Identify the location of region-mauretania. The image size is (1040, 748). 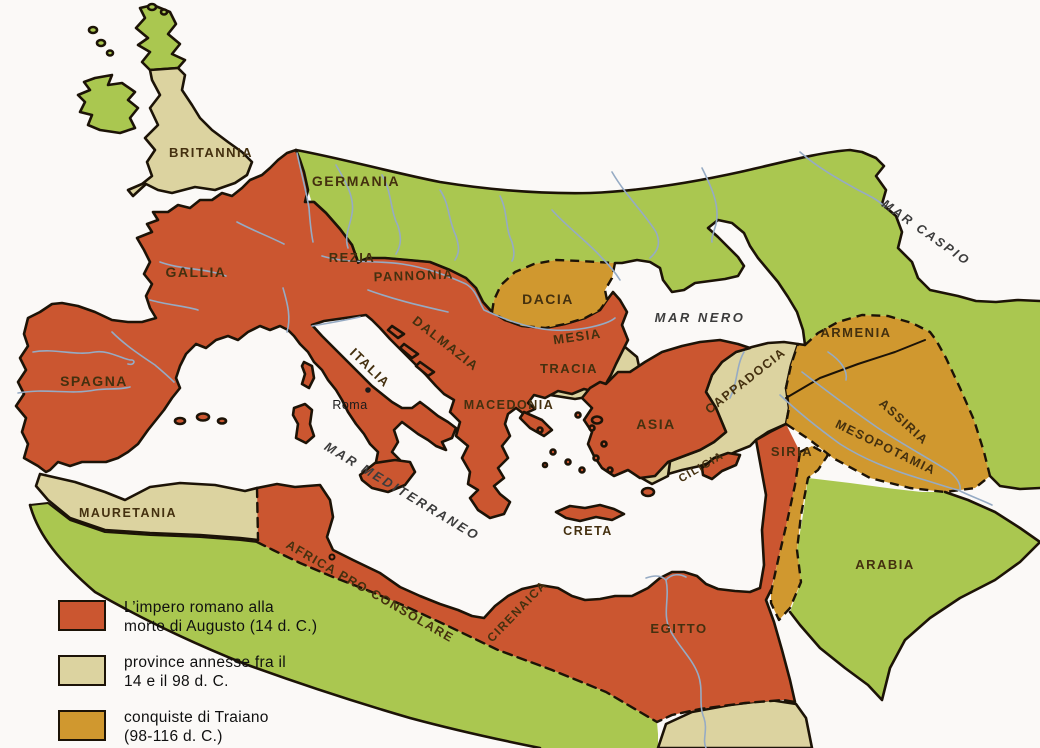
(147, 507).